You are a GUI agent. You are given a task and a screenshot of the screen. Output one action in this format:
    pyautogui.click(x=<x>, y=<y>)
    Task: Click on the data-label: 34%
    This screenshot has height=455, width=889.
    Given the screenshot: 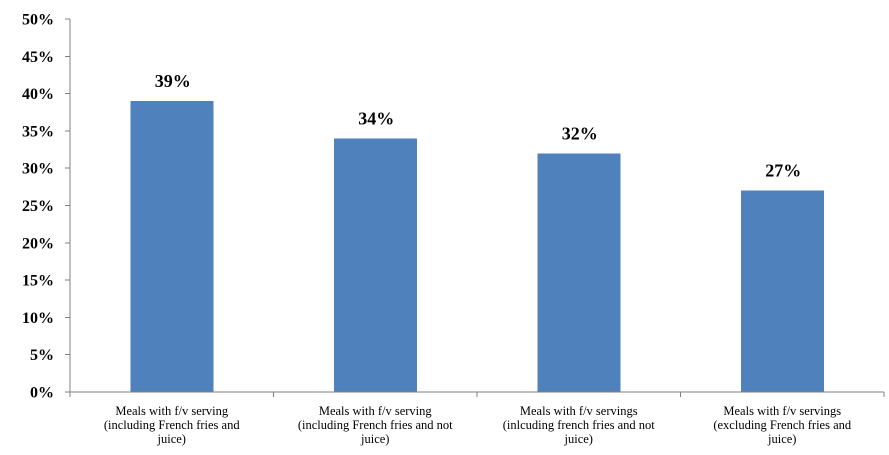 What is the action you would take?
    pyautogui.click(x=376, y=118)
    